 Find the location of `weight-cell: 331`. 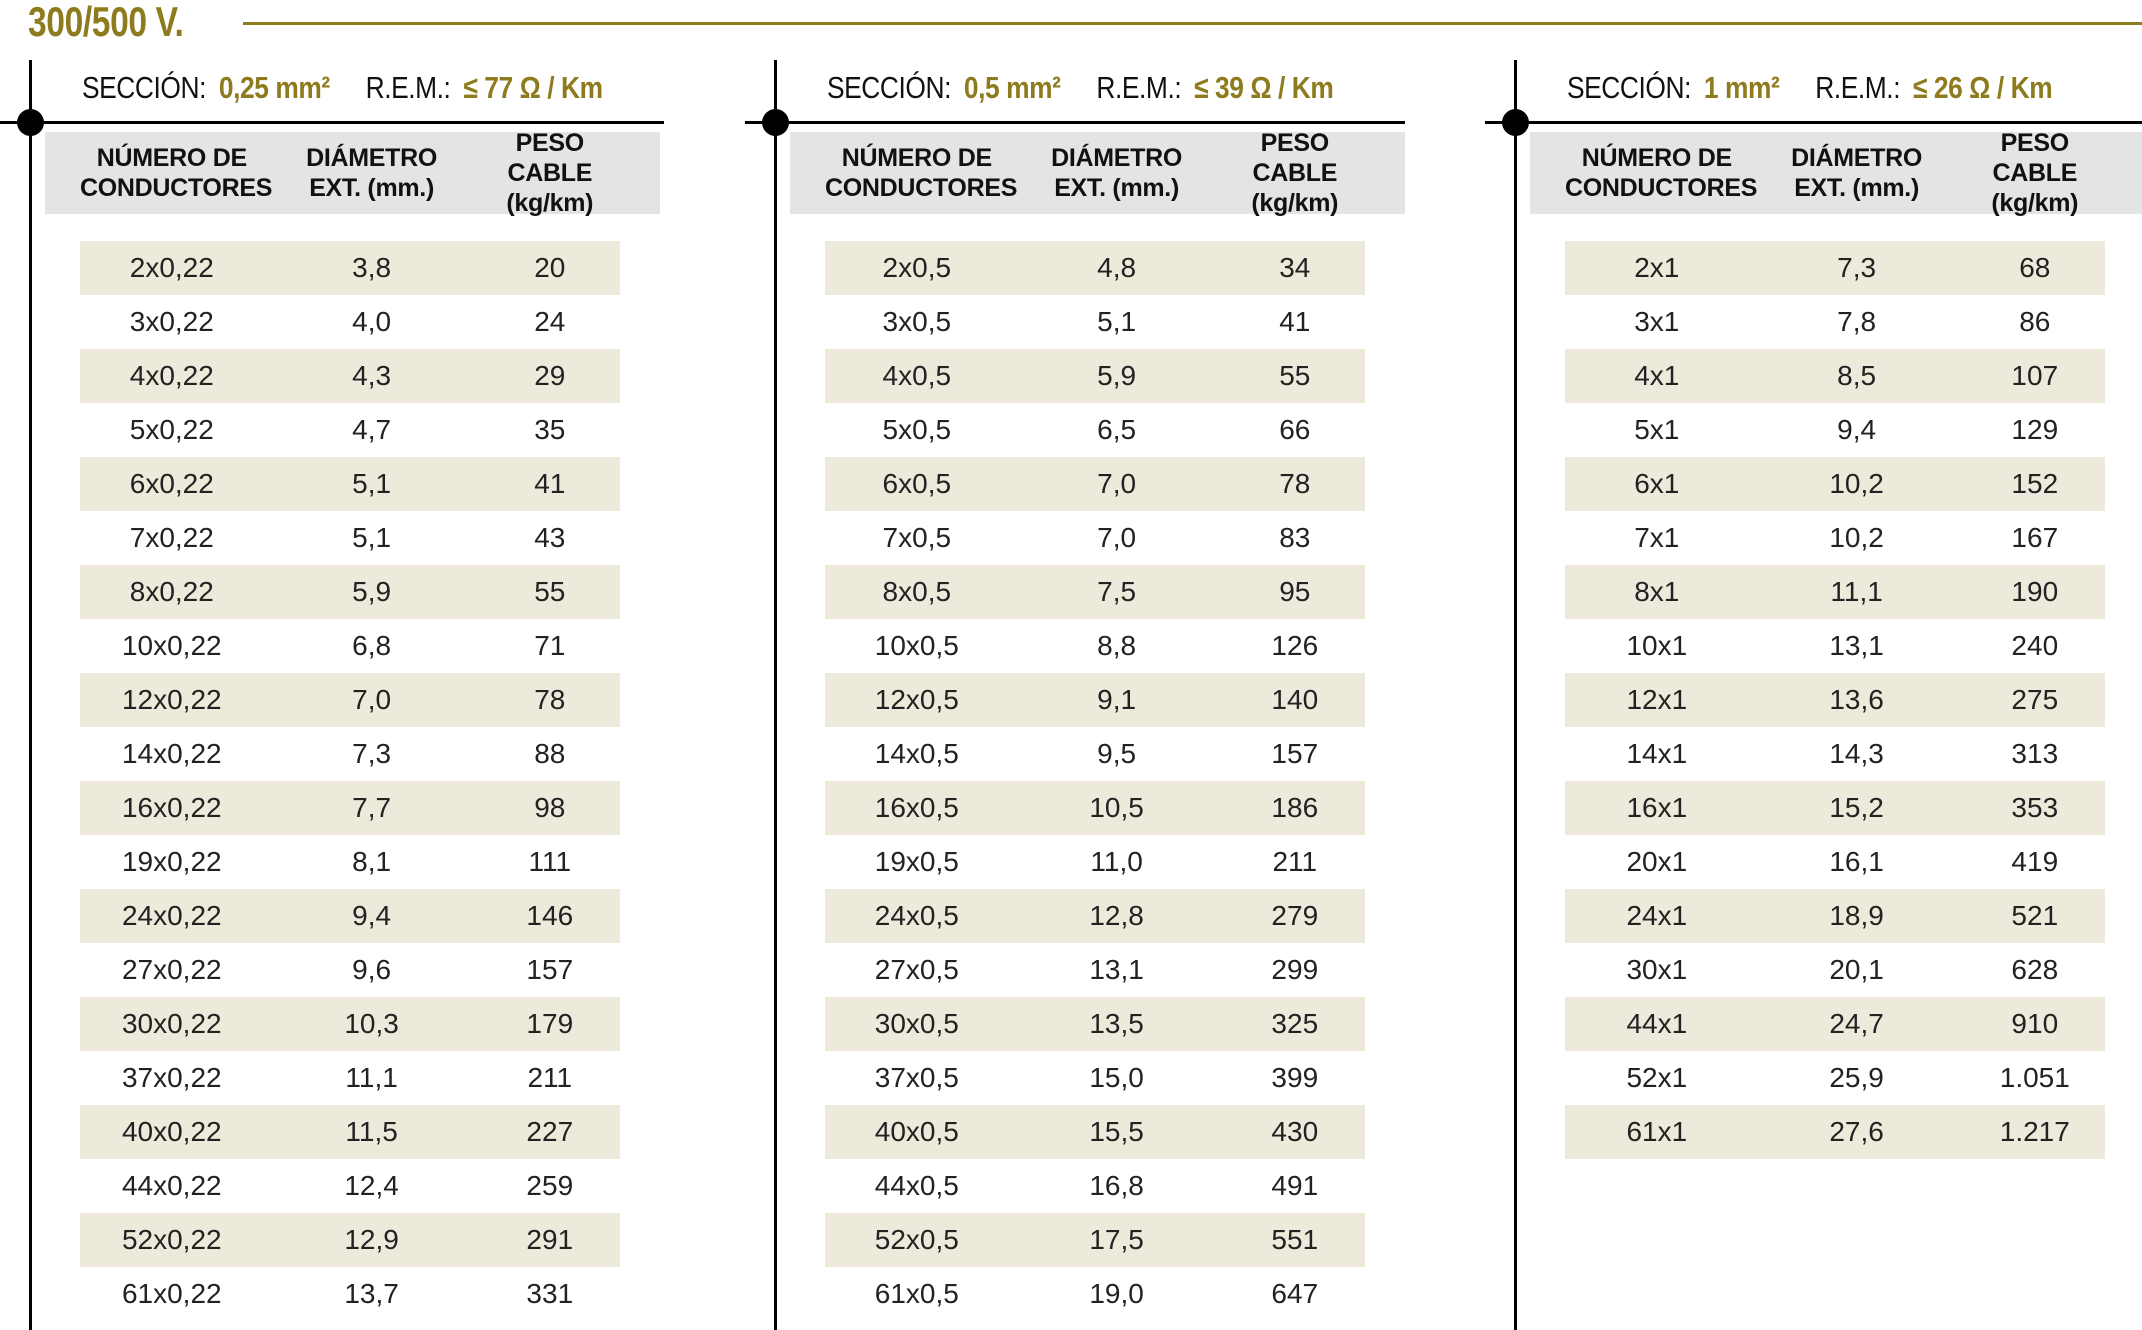

weight-cell: 331 is located at coordinates (550, 1293).